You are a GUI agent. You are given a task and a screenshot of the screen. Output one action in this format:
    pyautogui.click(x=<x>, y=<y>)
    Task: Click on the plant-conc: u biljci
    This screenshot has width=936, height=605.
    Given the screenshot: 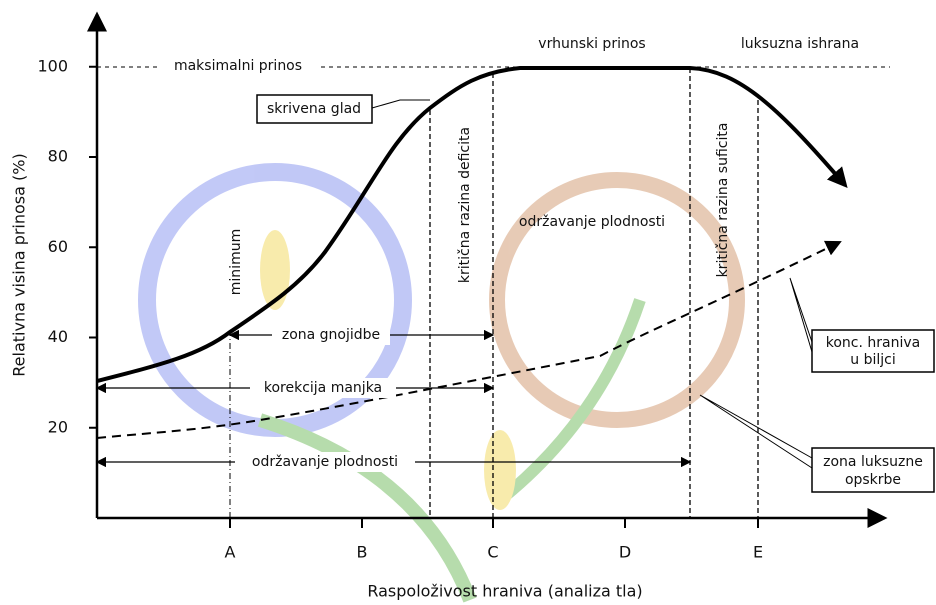 What is the action you would take?
    pyautogui.click(x=872, y=360)
    